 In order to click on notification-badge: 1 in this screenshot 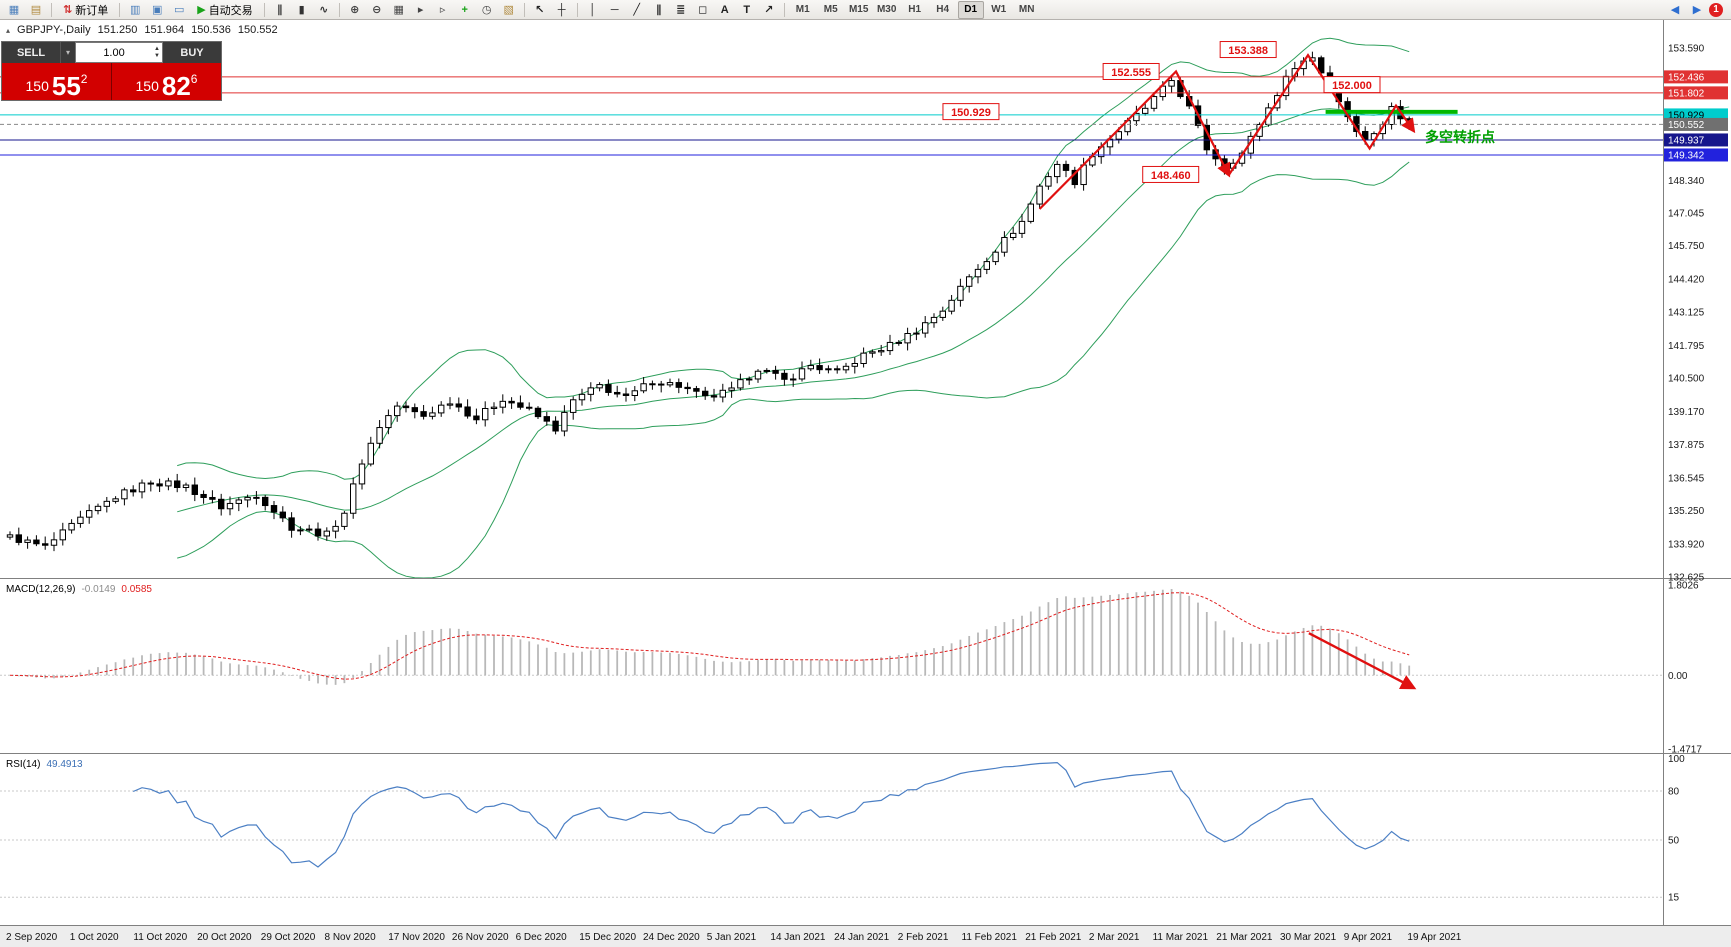, I will do `click(1716, 9)`.